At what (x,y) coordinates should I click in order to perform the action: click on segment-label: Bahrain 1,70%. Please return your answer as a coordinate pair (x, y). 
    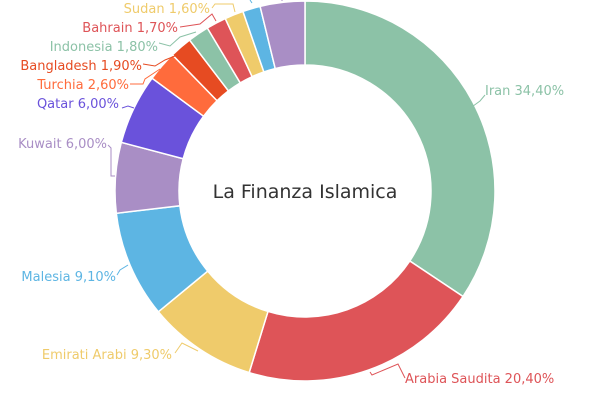
    Looking at the image, I should click on (130, 28).